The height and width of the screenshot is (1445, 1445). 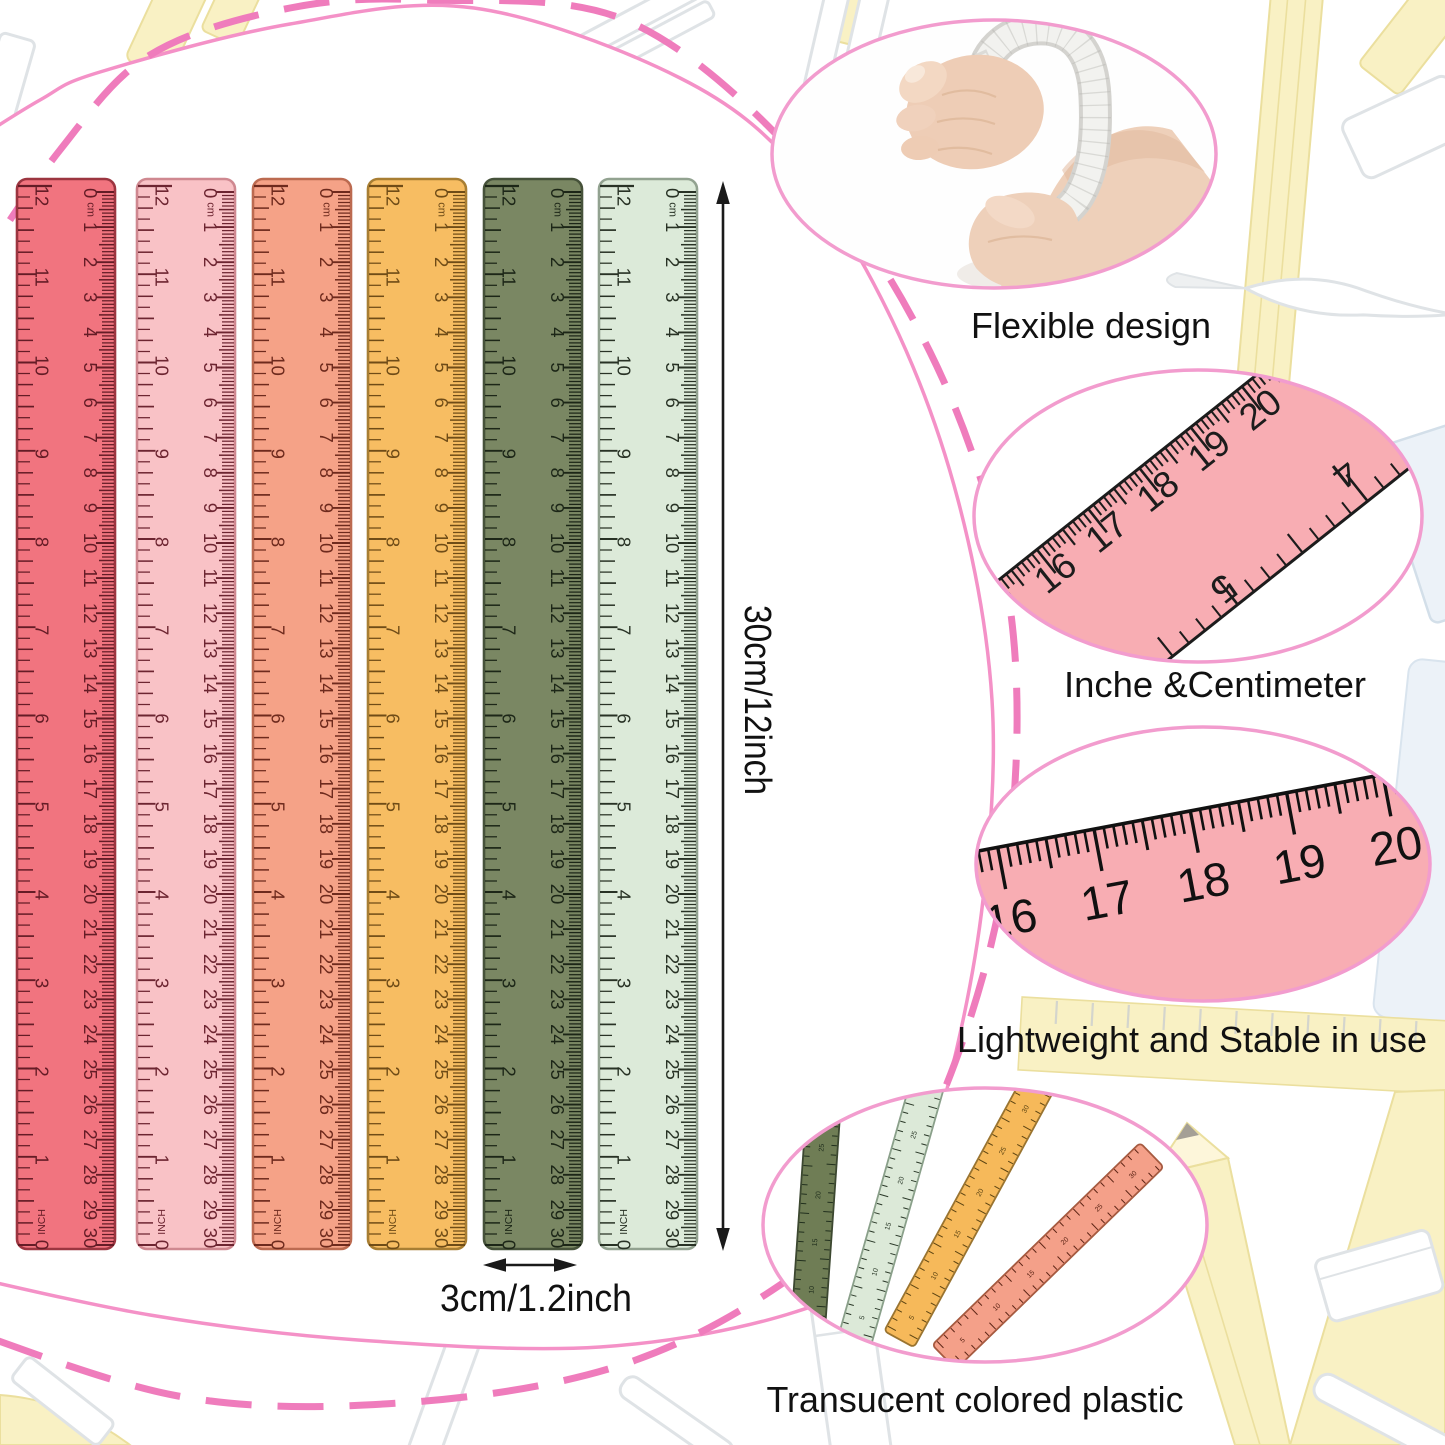 I want to click on svg-text: 26, so click(x=326, y=1104).